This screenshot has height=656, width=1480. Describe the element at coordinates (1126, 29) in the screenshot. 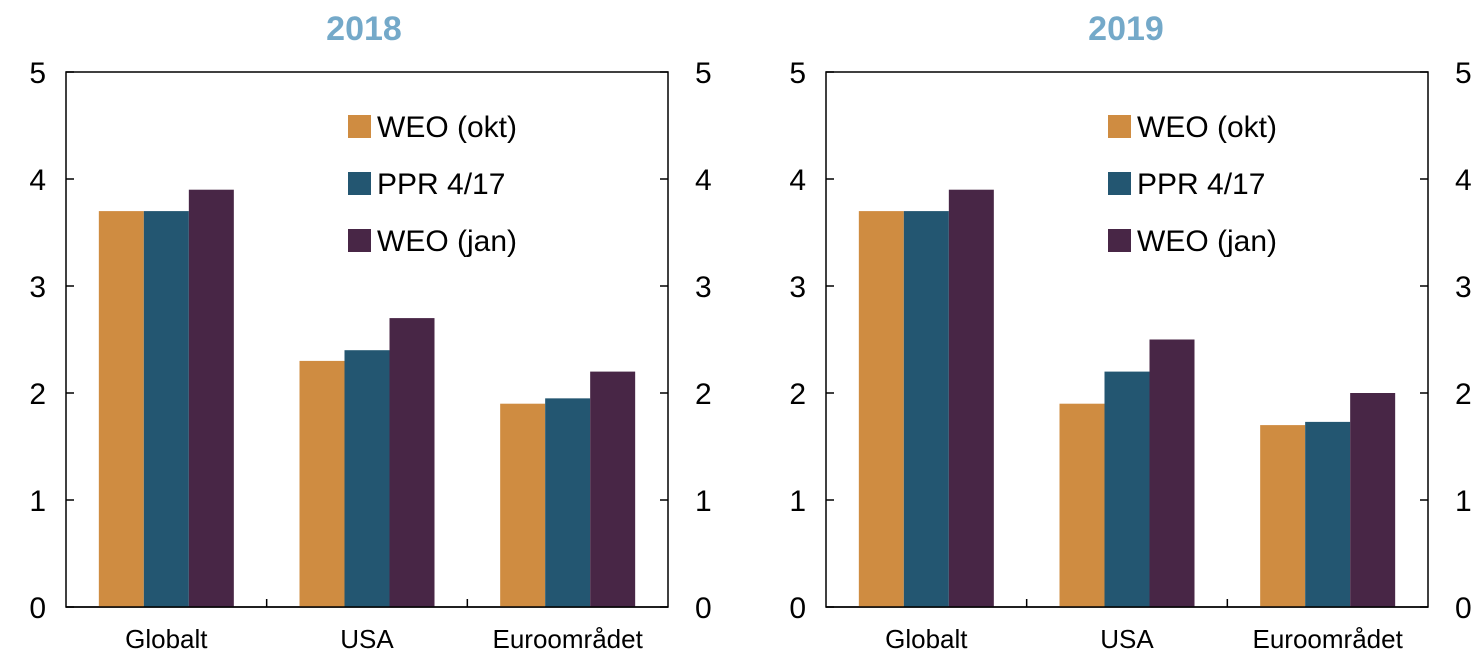

I see `chart-title: 2019` at that location.